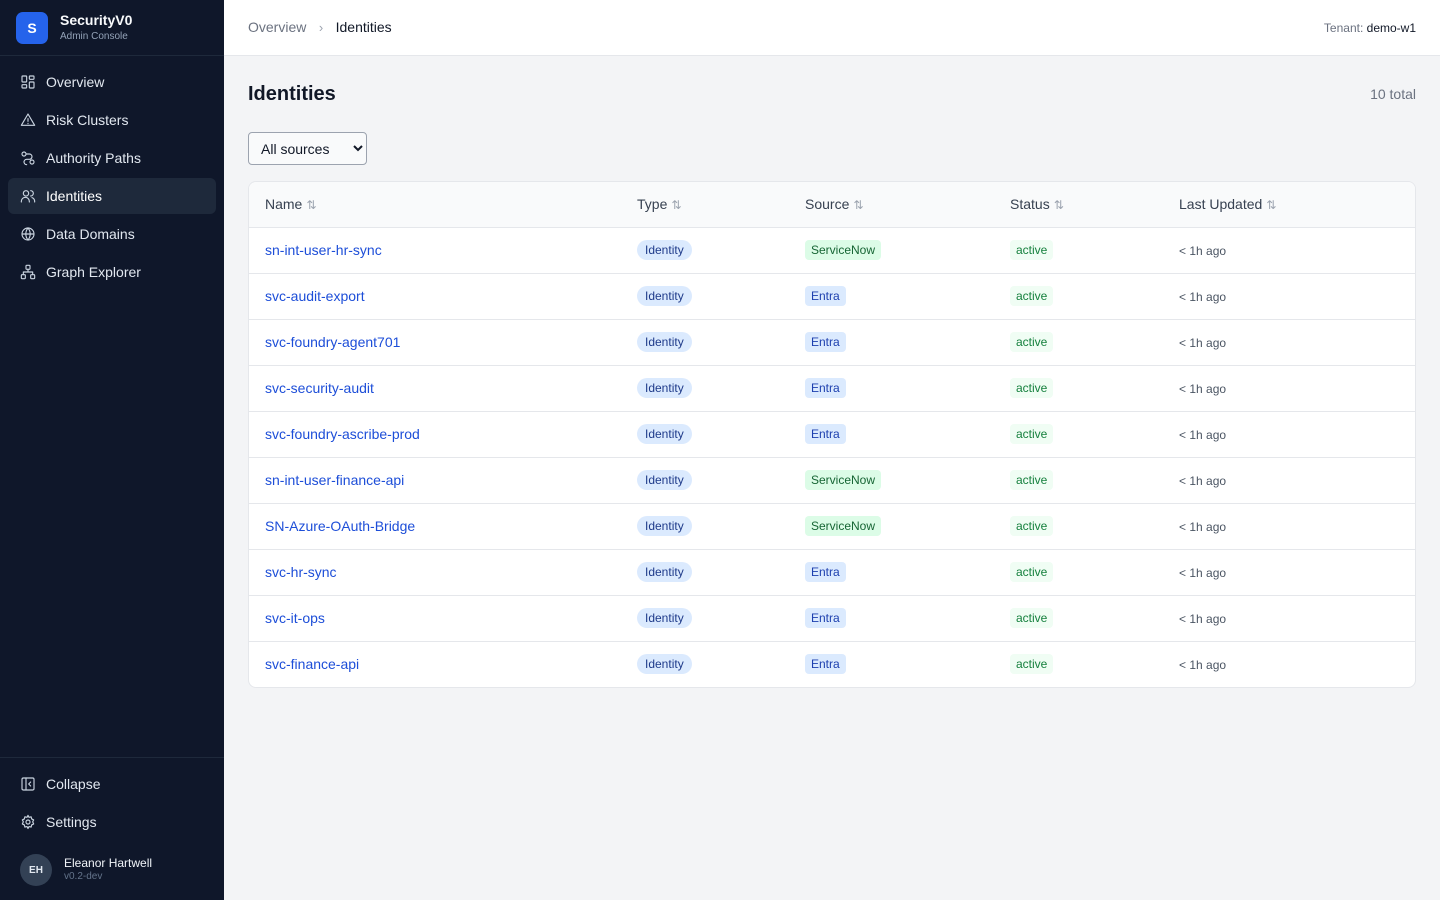 The width and height of the screenshot is (1440, 900). Describe the element at coordinates (435, 526) in the screenshot. I see `cell-name: SN-Azure-OAuth-Bridge` at that location.